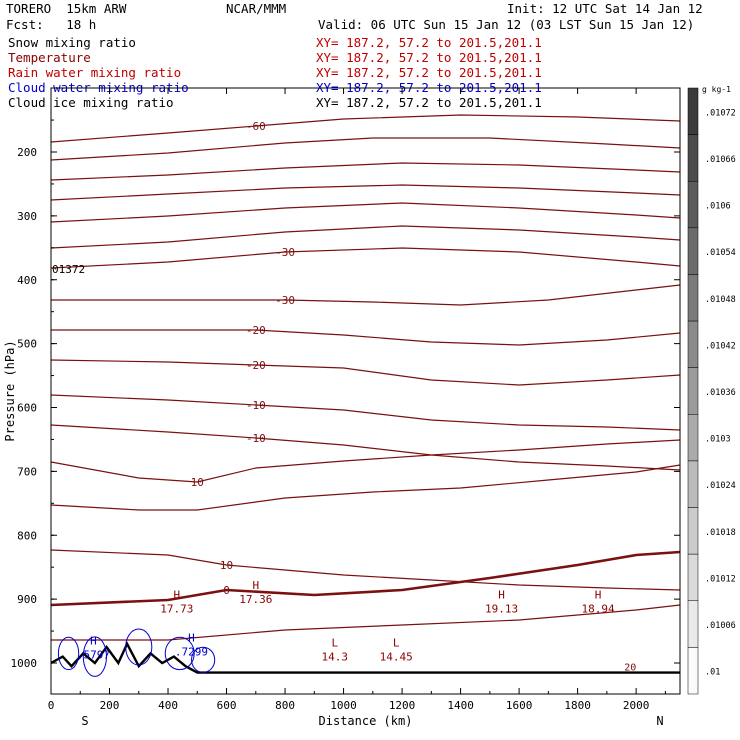 This screenshot has height=740, width=740. What do you see at coordinates (255, 599) in the screenshot?
I see `extremum-value-label: 17.36` at bounding box center [255, 599].